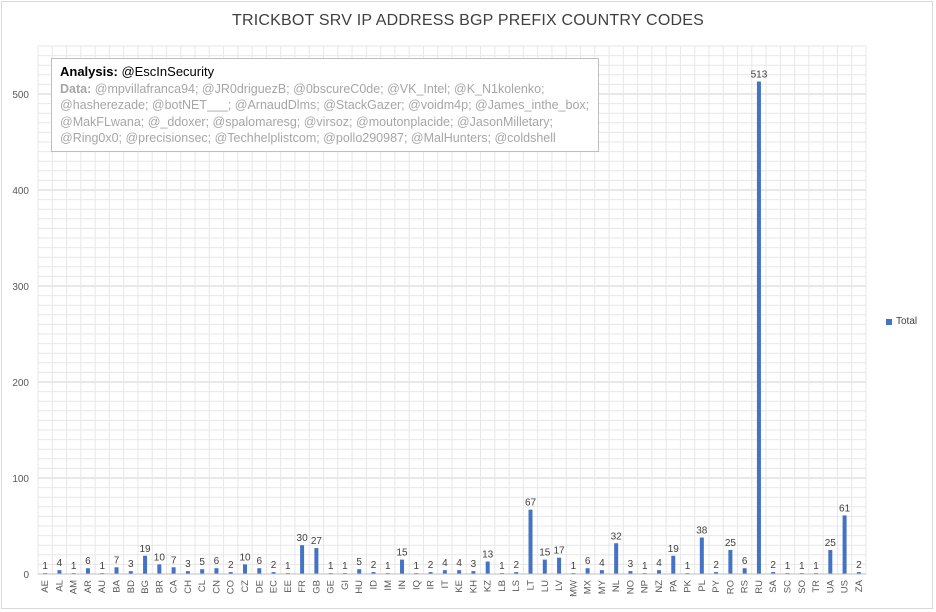 The image size is (936, 612). Describe the element at coordinates (787, 586) in the screenshot. I see `x-tick-label: SC` at that location.